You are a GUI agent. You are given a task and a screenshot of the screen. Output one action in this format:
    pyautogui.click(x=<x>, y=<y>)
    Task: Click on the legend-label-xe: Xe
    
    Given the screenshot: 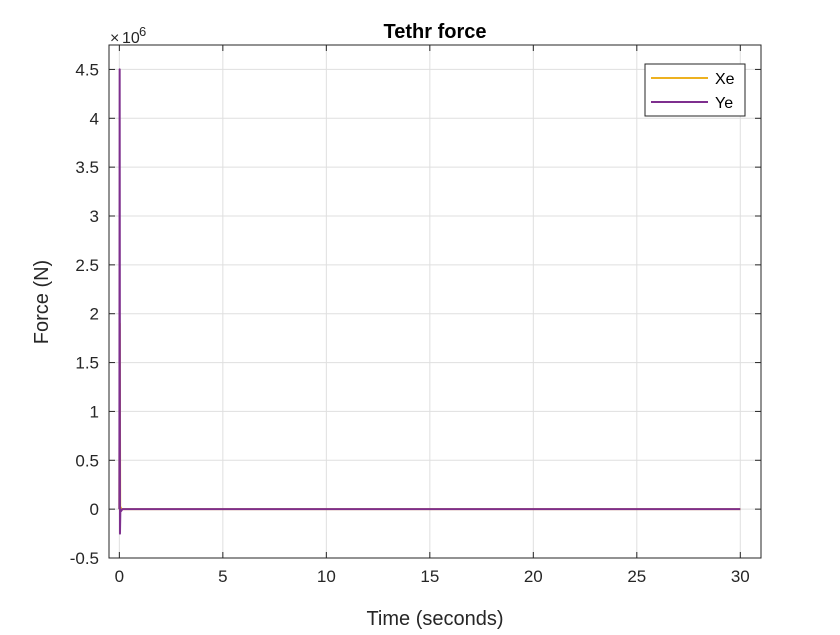 What is the action you would take?
    pyautogui.click(x=725, y=79)
    